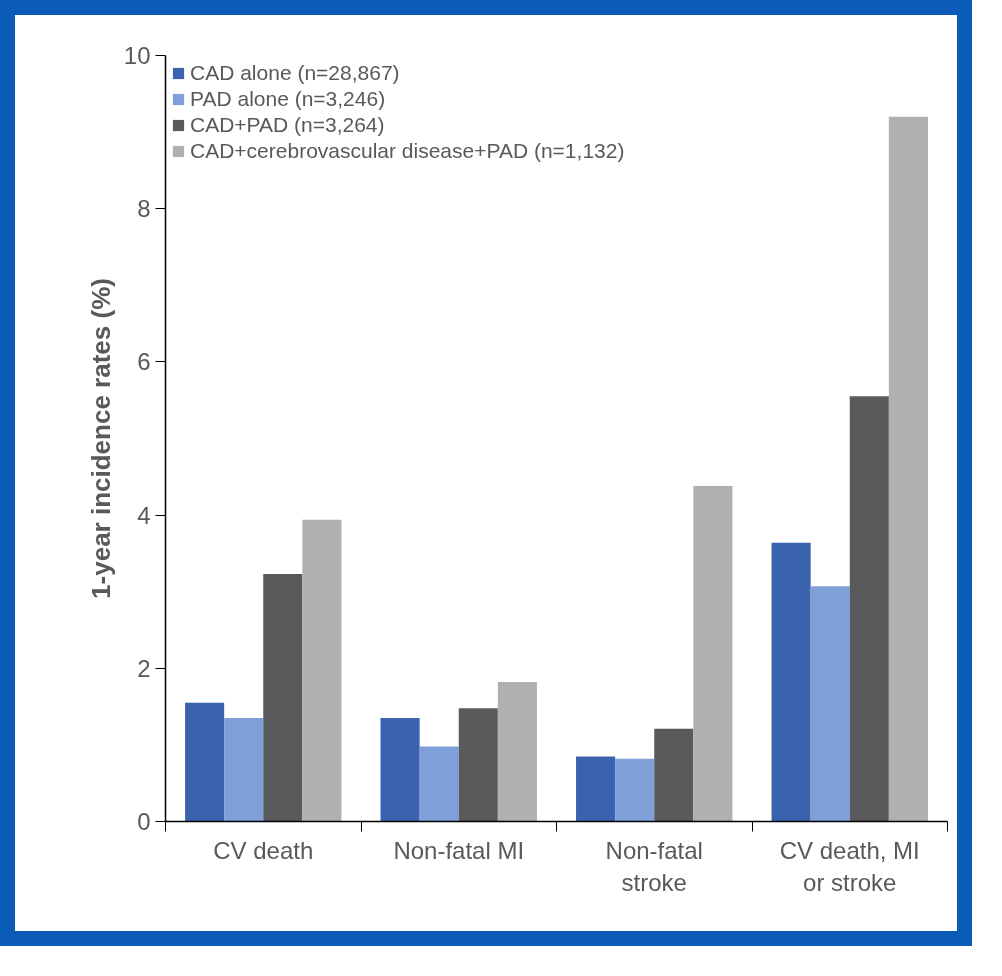  What do you see at coordinates (144, 821) in the screenshot?
I see `y-tick-label: 0` at bounding box center [144, 821].